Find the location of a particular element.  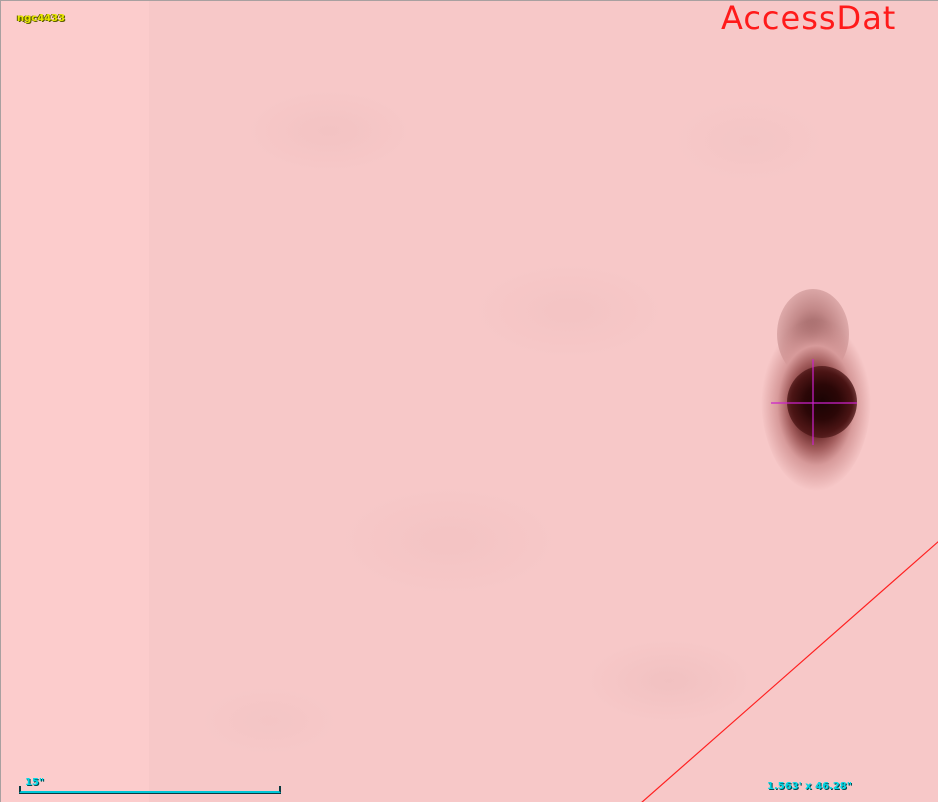

object-name-label: ngc4433 is located at coordinates (41, 18).